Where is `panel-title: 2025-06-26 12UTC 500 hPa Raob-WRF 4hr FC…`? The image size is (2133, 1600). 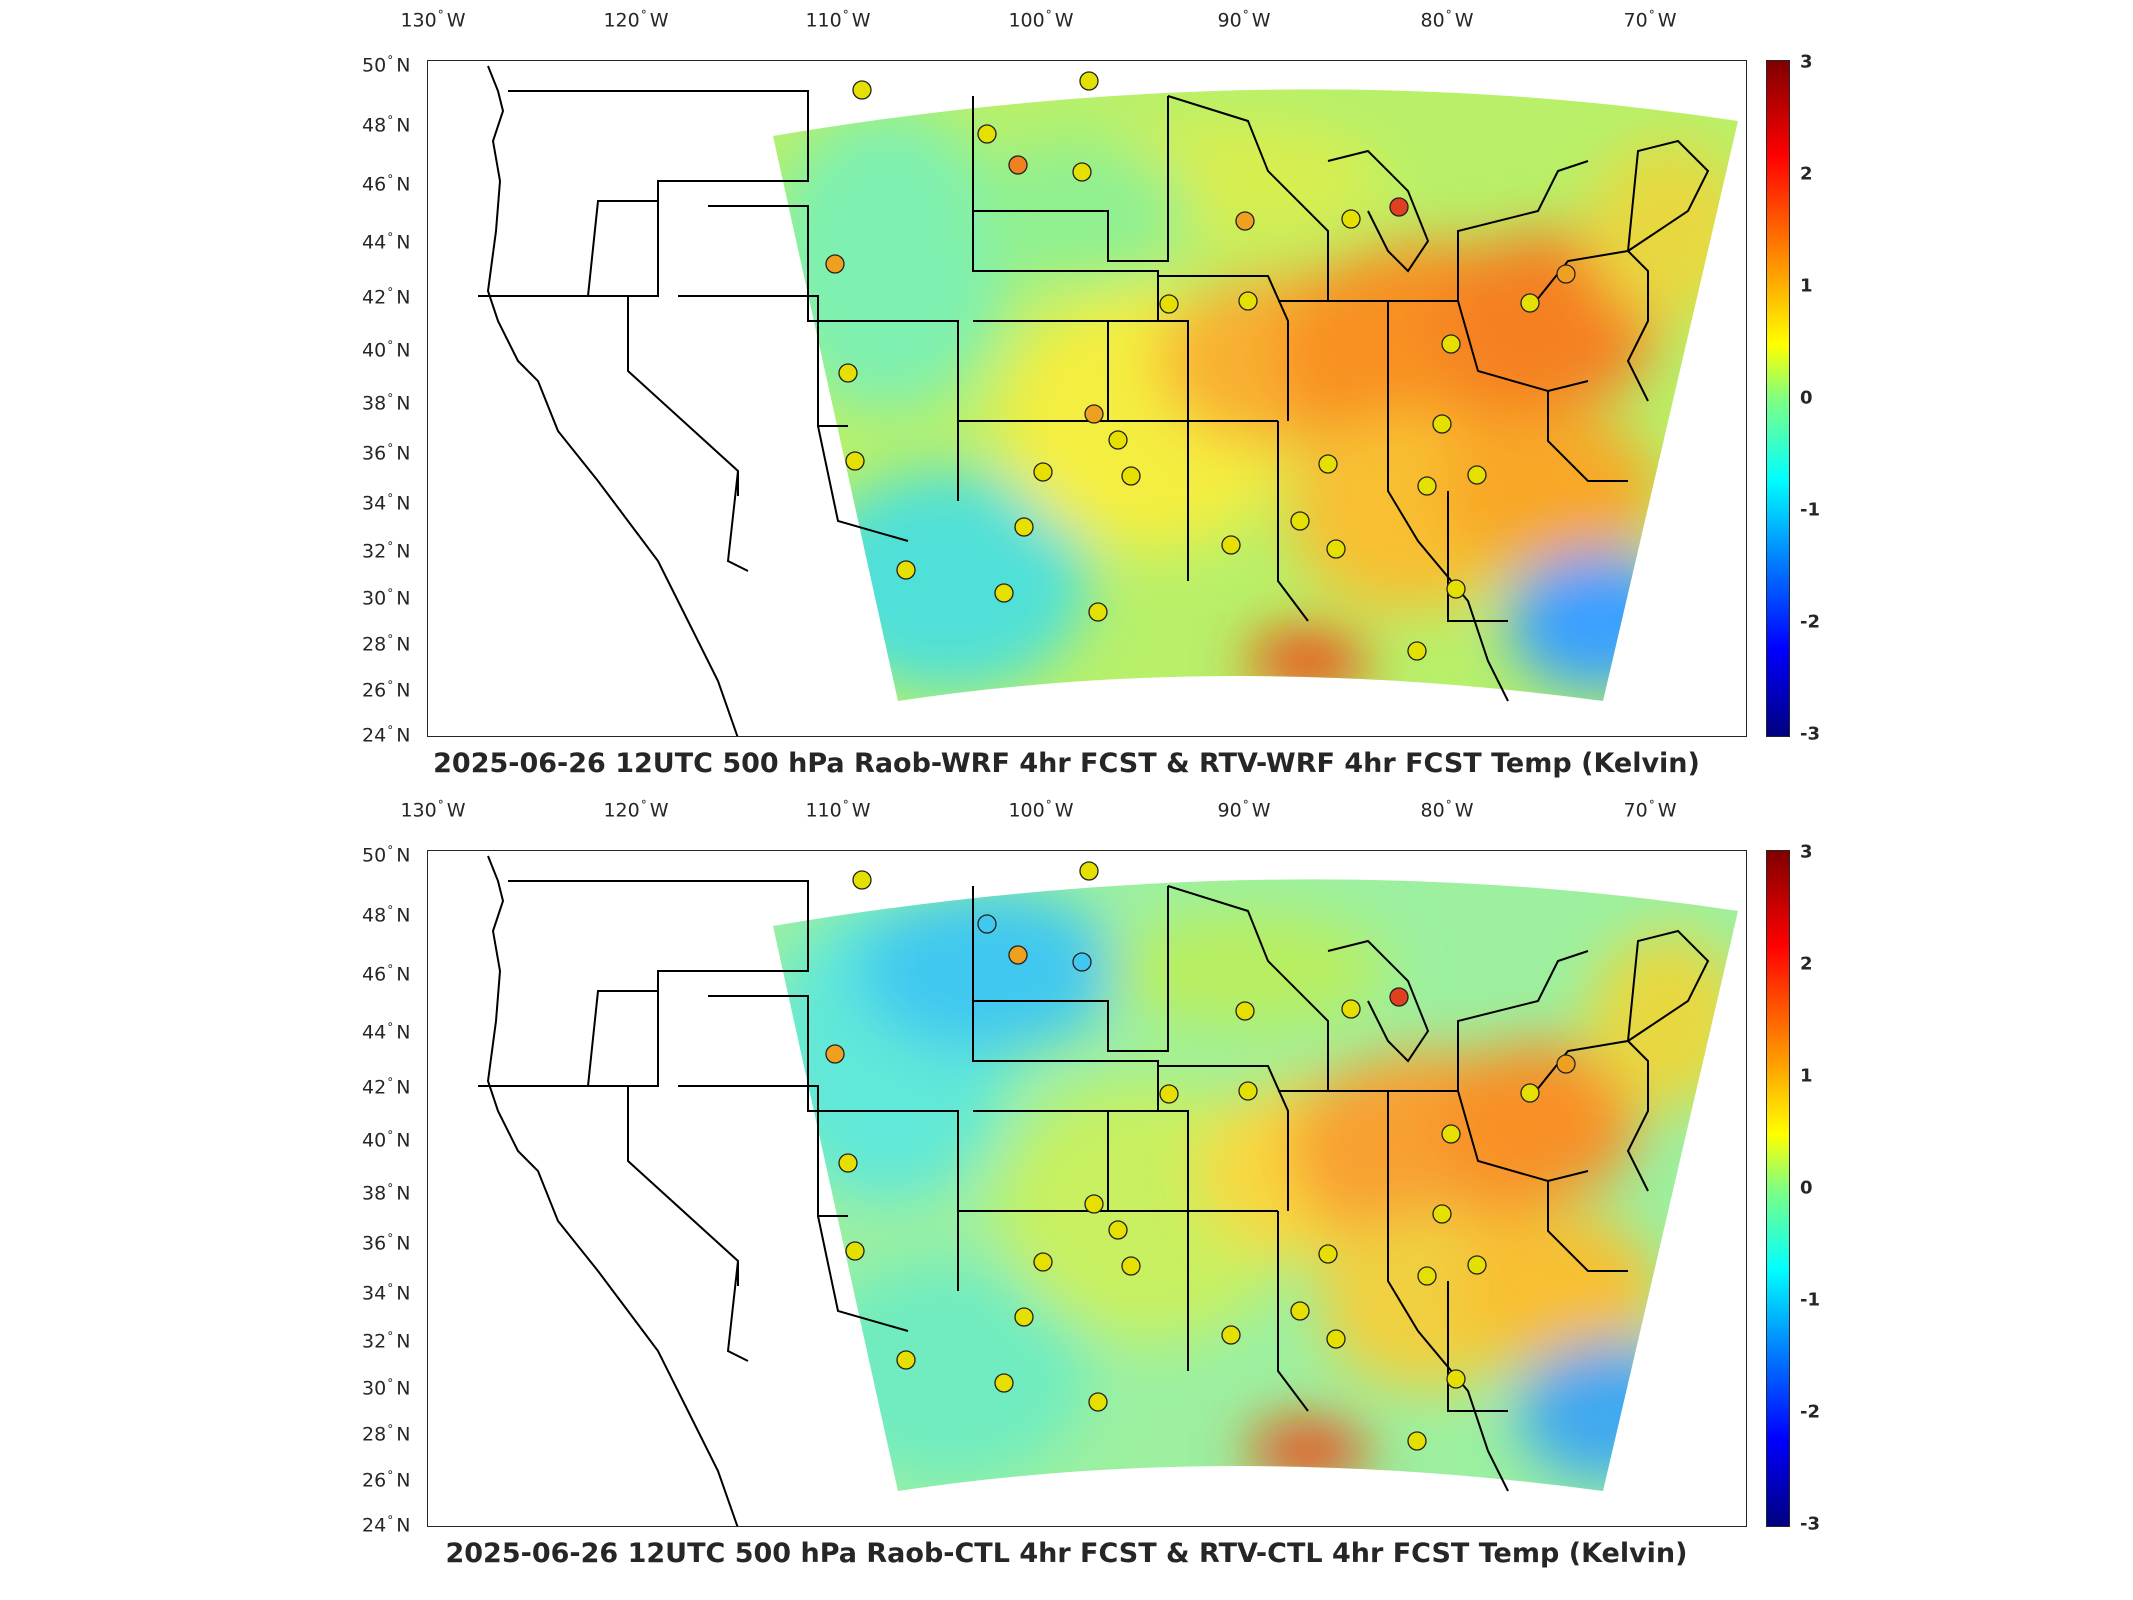 panel-title: 2025-06-26 12UTC 500 hPa Raob-WRF 4hr FC… is located at coordinates (1066, 763).